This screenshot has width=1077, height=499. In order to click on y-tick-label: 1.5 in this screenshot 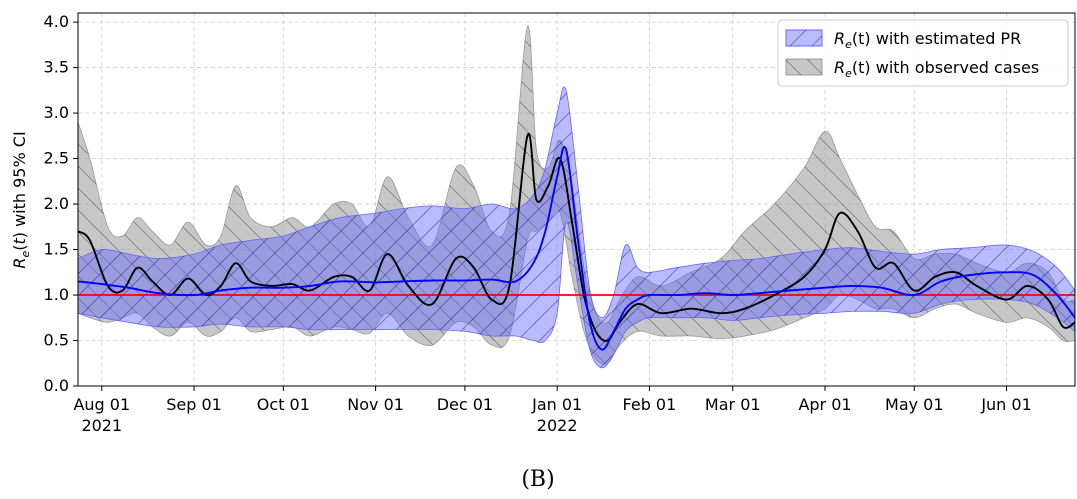, I will do `click(56, 249)`.